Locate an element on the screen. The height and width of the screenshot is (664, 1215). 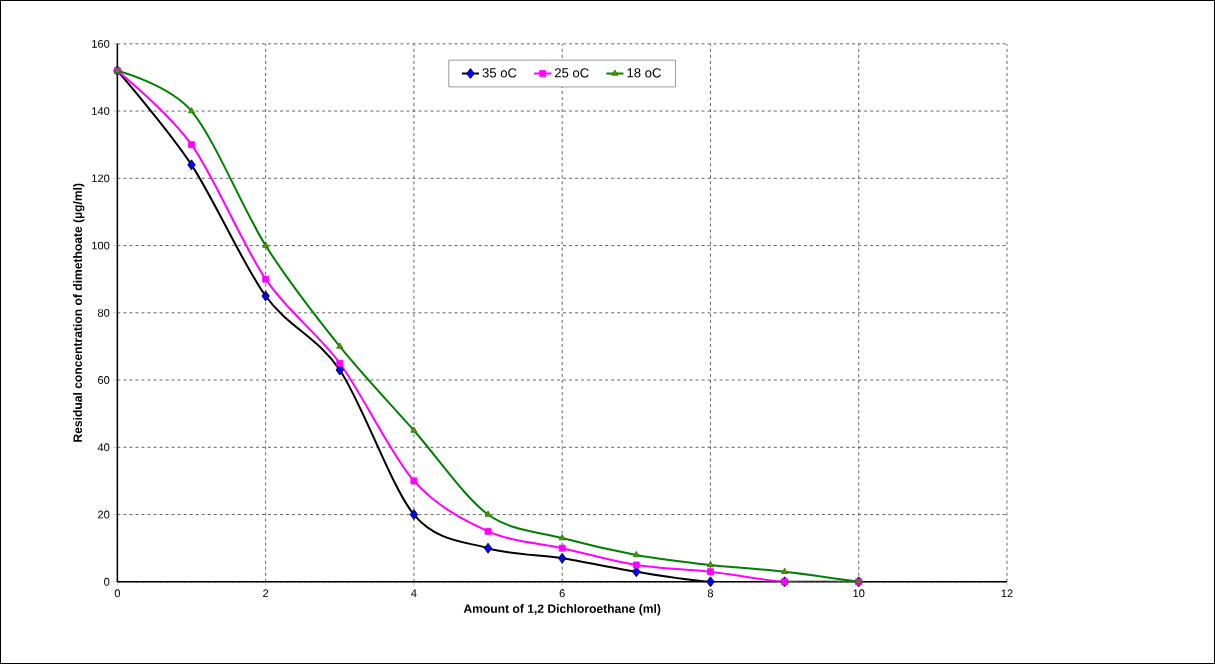
x-tick-label: 0 is located at coordinates (117, 593).